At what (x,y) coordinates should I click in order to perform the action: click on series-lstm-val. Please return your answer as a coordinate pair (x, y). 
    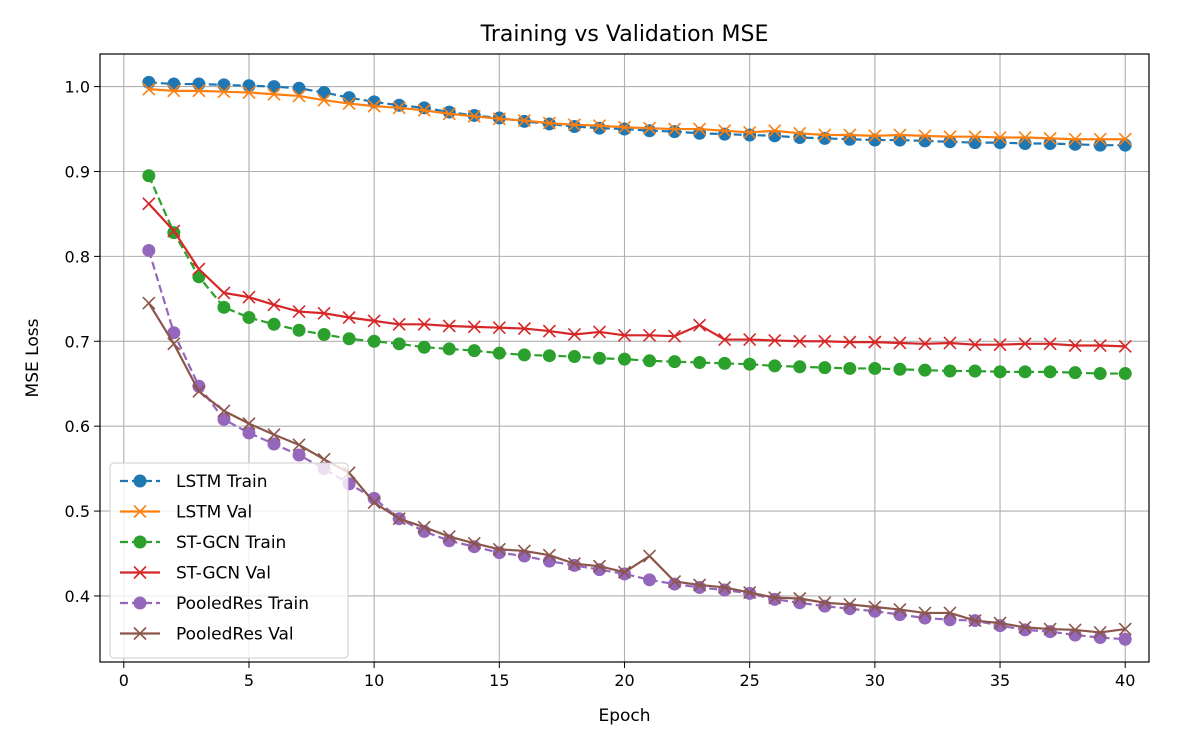
    Looking at the image, I should click on (637, 114).